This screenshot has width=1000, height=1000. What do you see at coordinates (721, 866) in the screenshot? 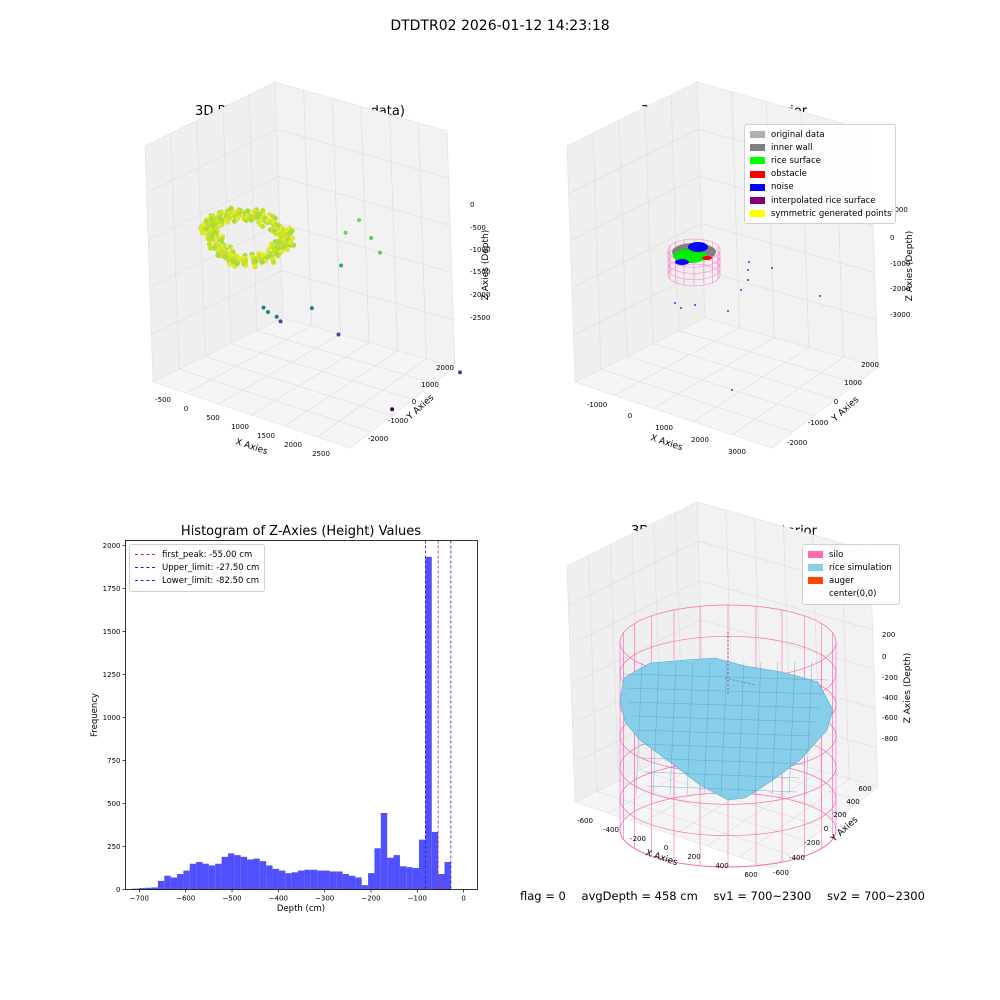
I see `x-tick-label: 400` at bounding box center [721, 866].